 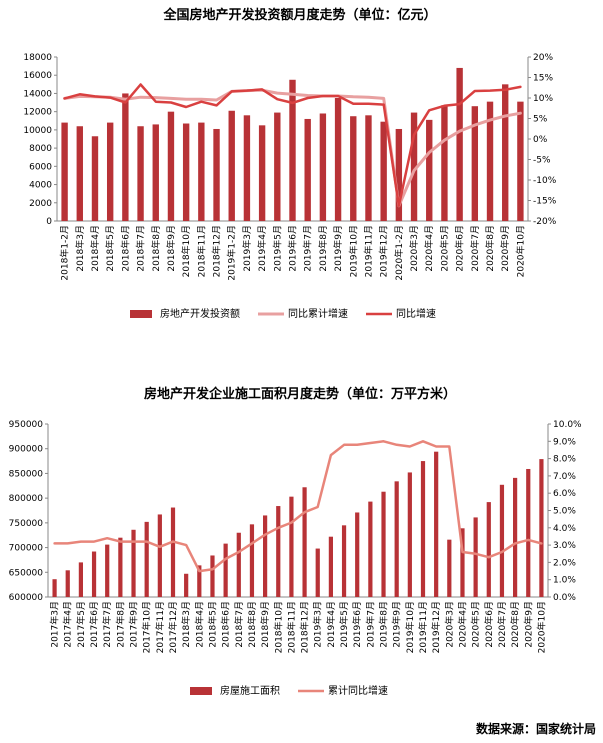 What do you see at coordinates (26, 598) in the screenshot?
I see `left-tick-label: 600000` at bounding box center [26, 598].